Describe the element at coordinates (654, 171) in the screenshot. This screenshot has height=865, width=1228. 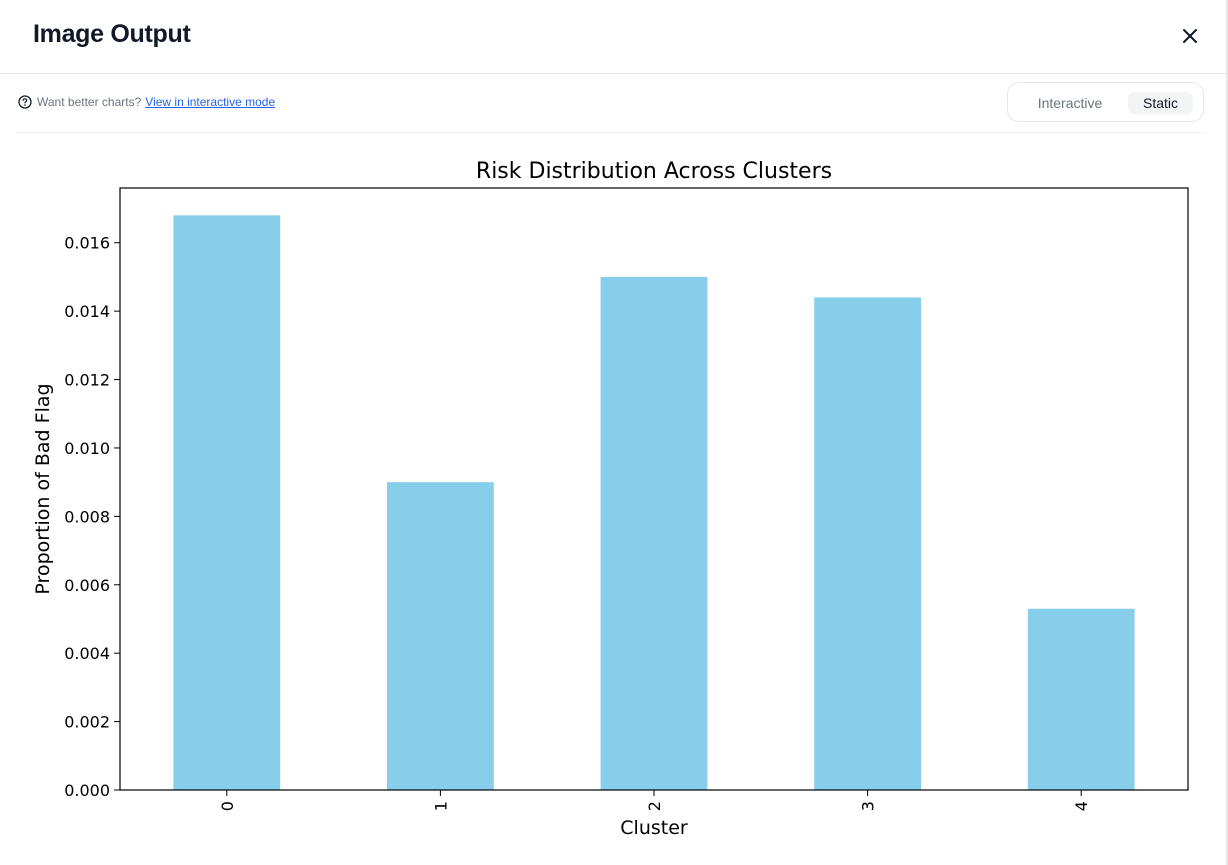
I see `chart-title: Risk Distribution Across Clusters` at that location.